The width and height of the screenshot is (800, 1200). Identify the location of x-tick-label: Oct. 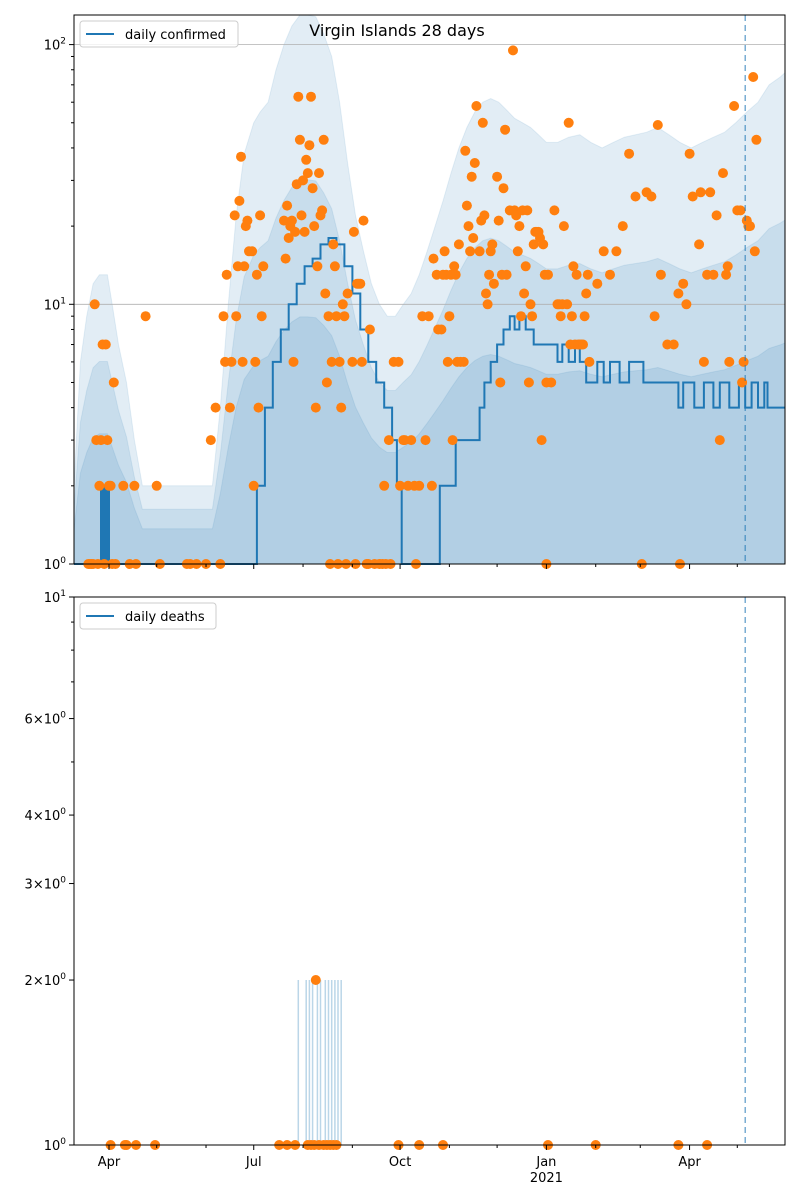
(400, 1162).